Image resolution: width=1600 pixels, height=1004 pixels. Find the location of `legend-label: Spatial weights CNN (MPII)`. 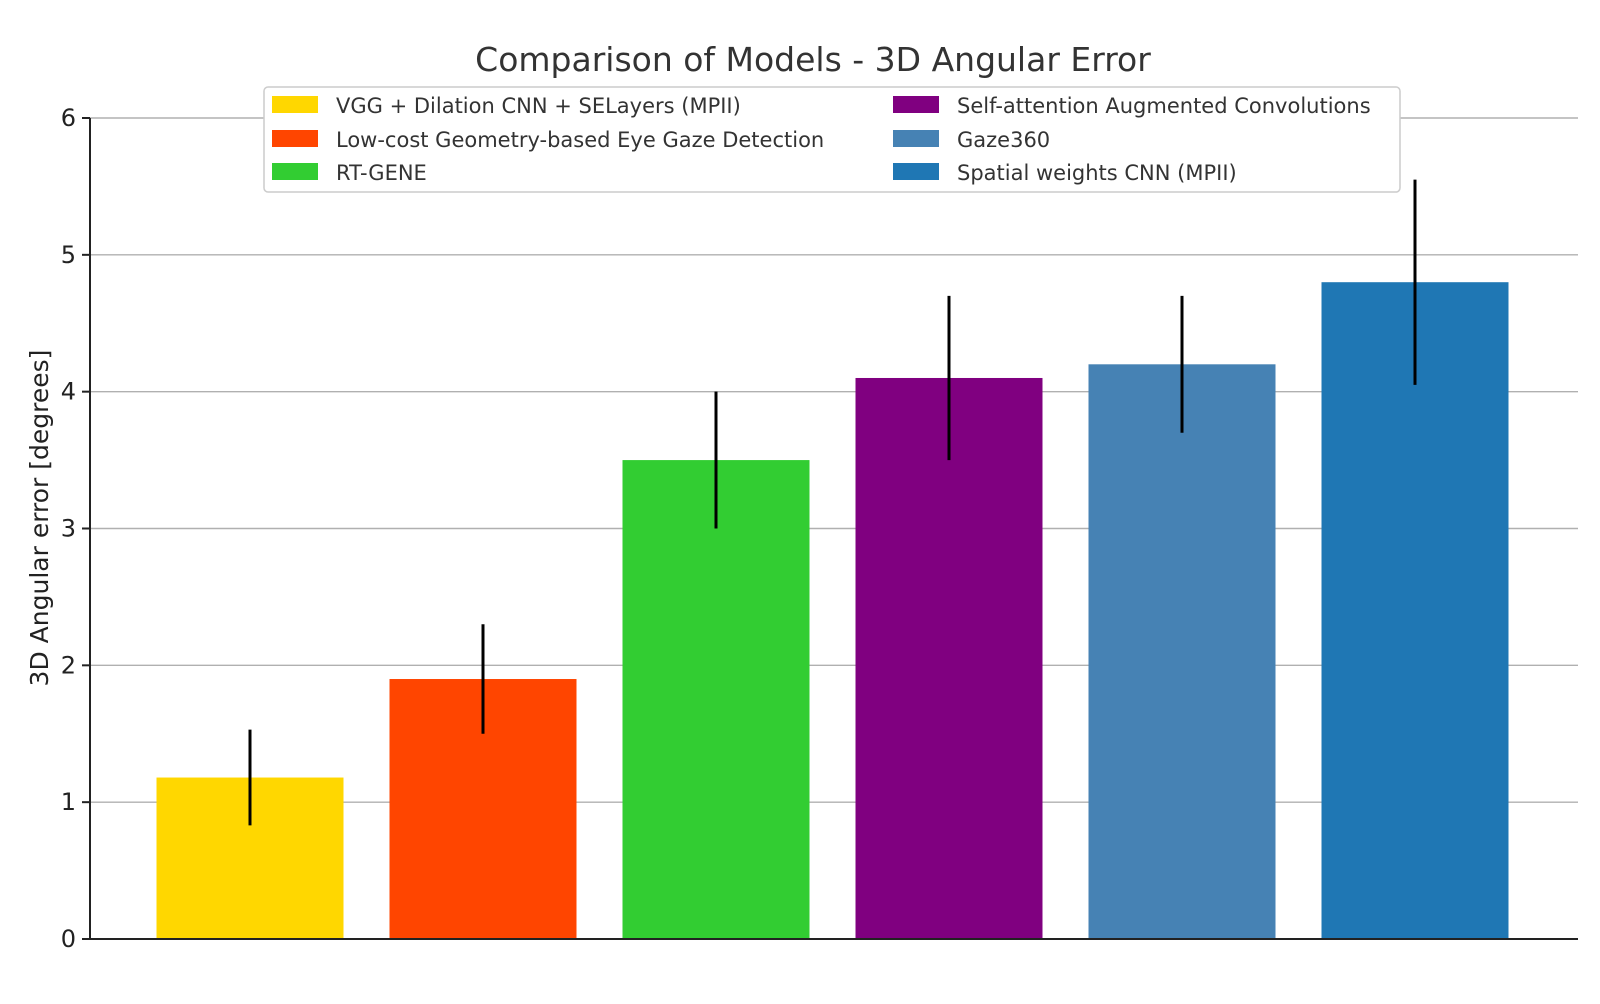

legend-label: Spatial weights CNN (MPII) is located at coordinates (1097, 173).